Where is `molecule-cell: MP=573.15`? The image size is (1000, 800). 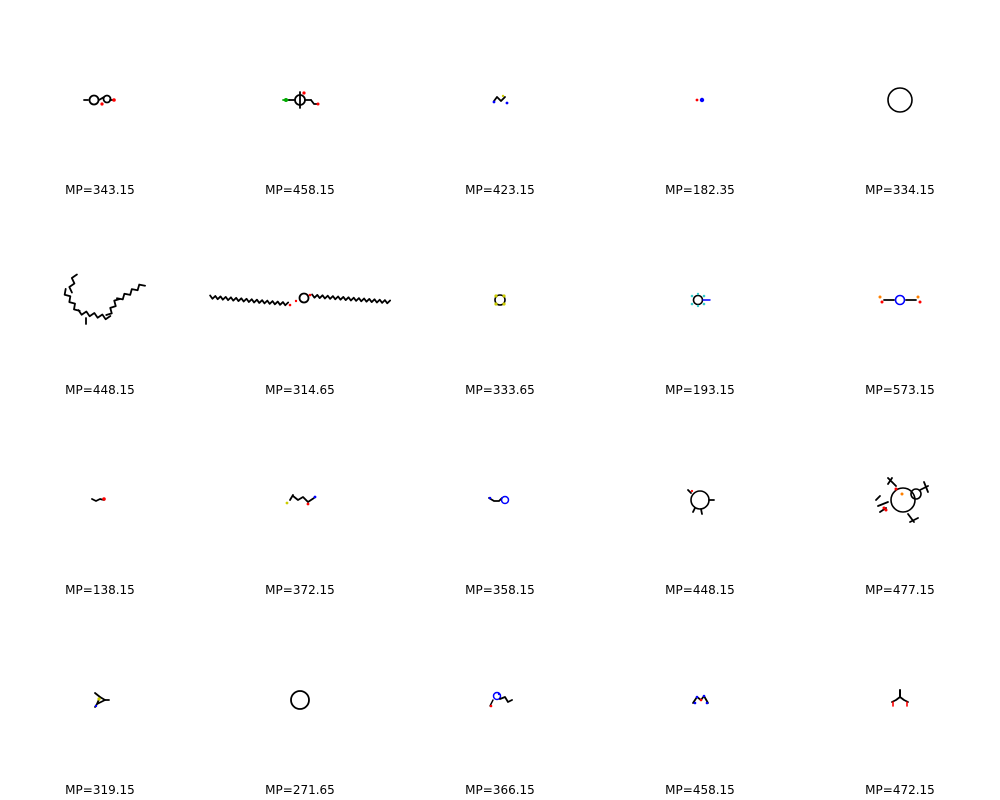
molecule-cell: MP=573.15 is located at coordinates (900, 300).